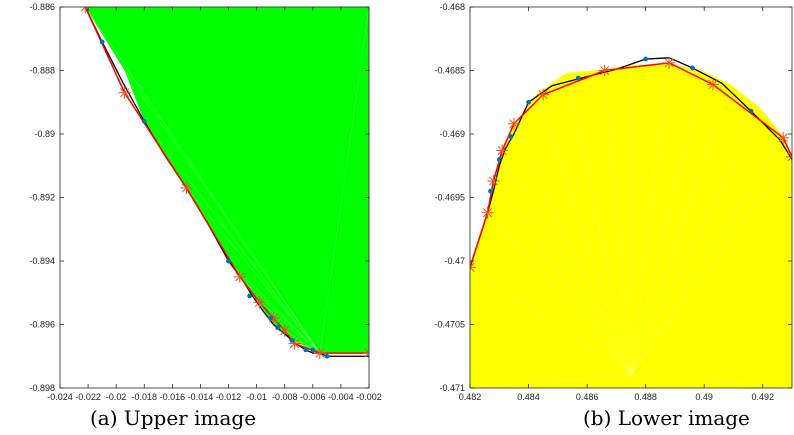 The image size is (794, 435). What do you see at coordinates (88, 397) in the screenshot?
I see `x-tick-label: -0.022` at bounding box center [88, 397].